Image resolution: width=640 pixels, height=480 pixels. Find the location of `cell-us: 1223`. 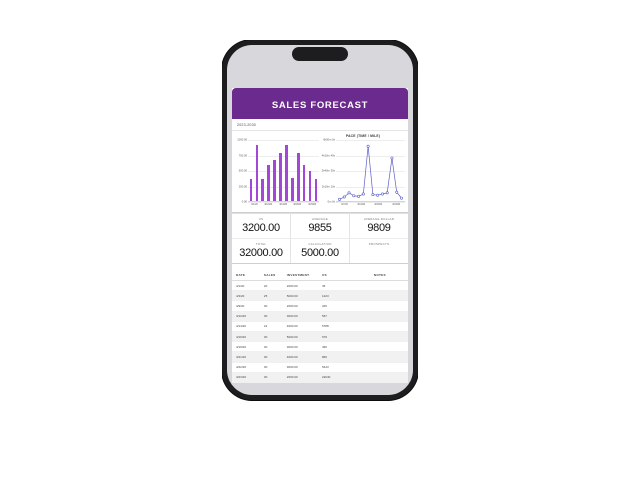

cell-us: 1223 is located at coordinates (335, 296).